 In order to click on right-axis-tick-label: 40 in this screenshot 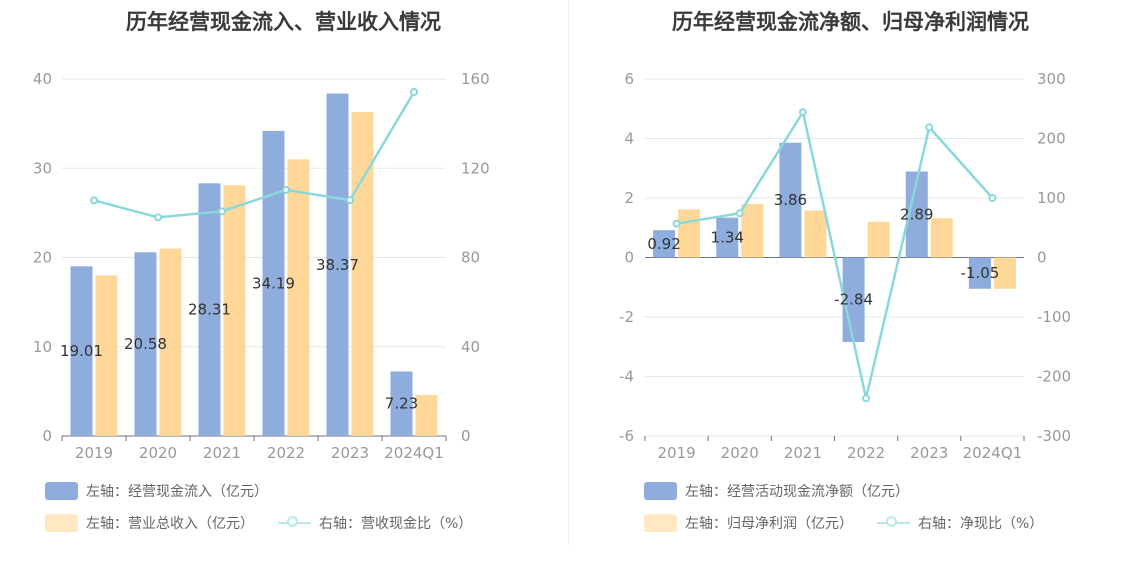, I will do `click(470, 347)`.